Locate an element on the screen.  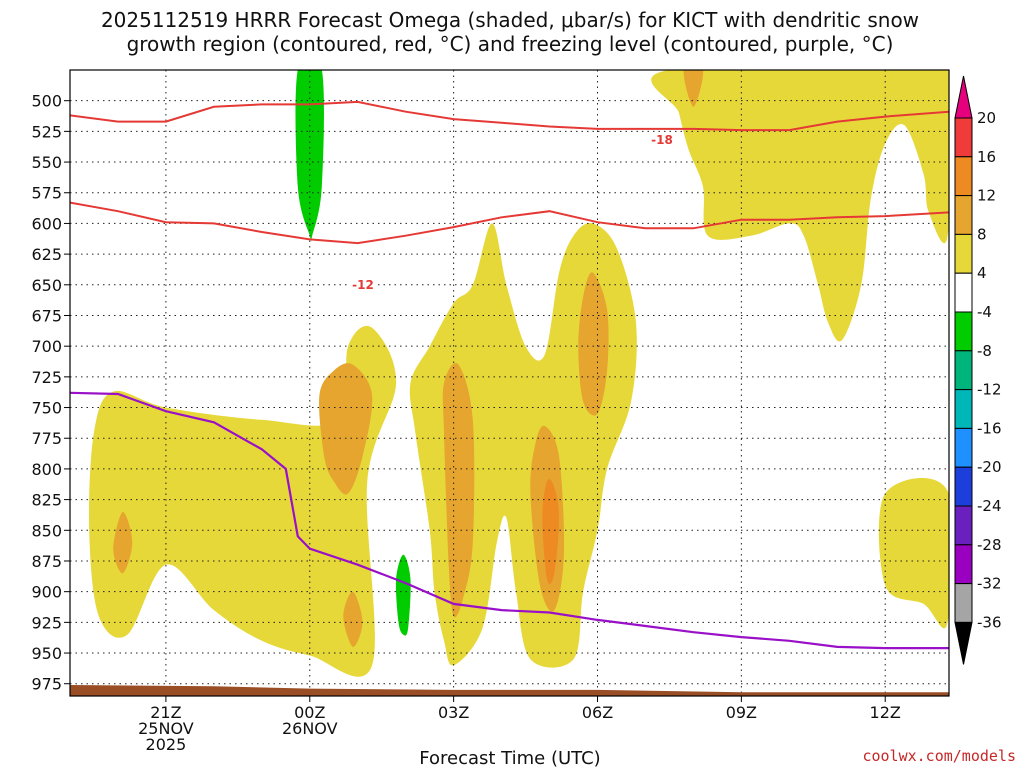
isotherm-label-minus12: -12 is located at coordinates (363, 285).